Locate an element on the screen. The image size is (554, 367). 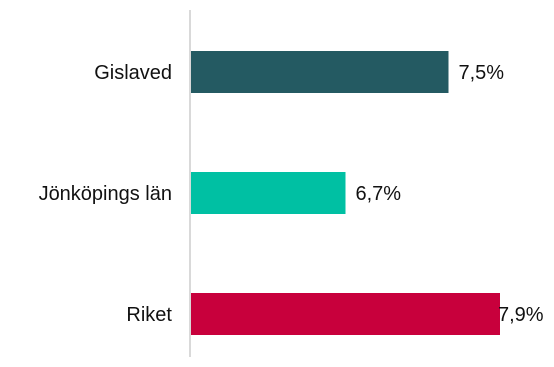
category-label-2: Riket is located at coordinates (149, 315).